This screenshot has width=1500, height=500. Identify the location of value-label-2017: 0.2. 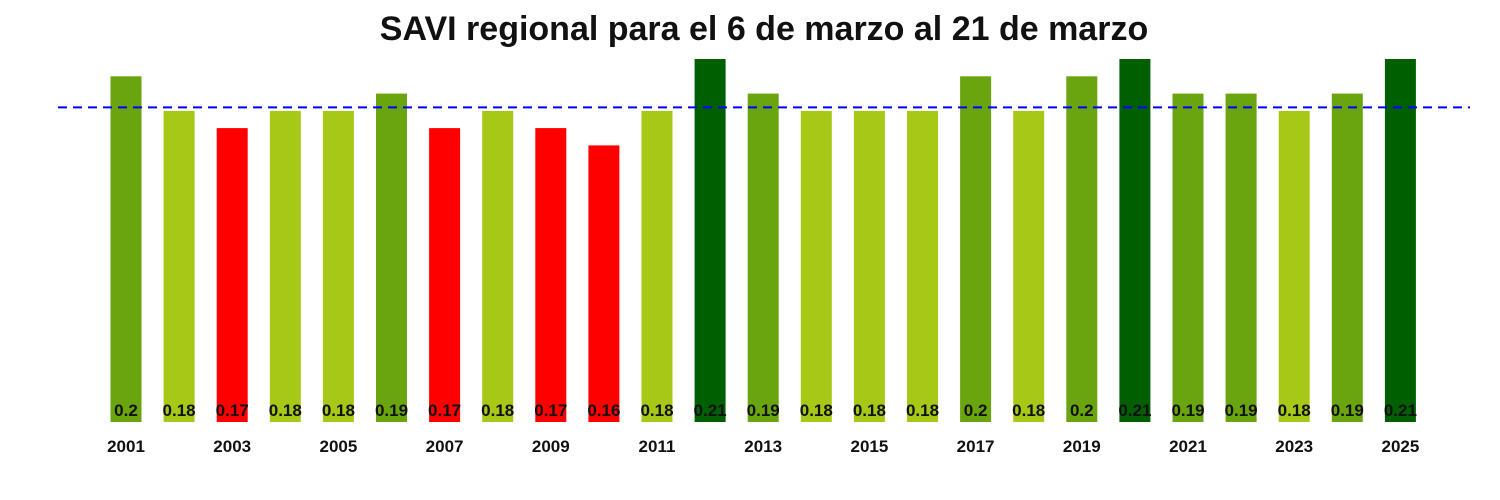
(976, 410).